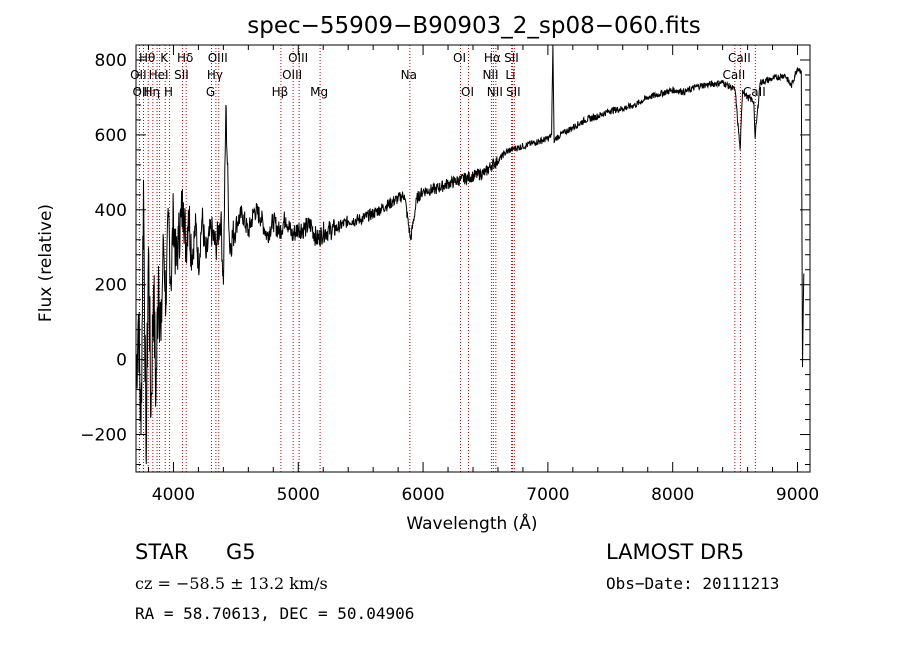  I want to click on y-tick-label: 600, so click(111, 136).